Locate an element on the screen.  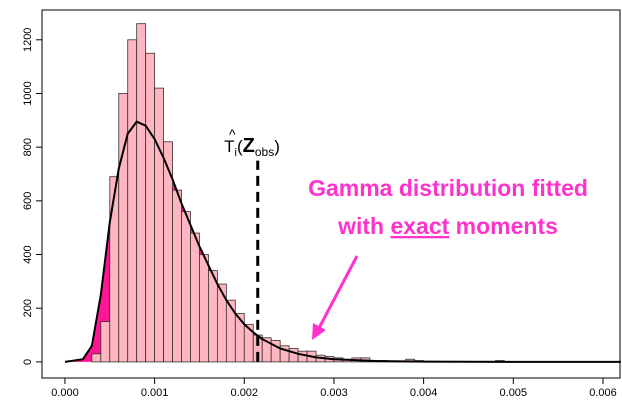
y-tick-label: 800 is located at coordinates (28, 147).